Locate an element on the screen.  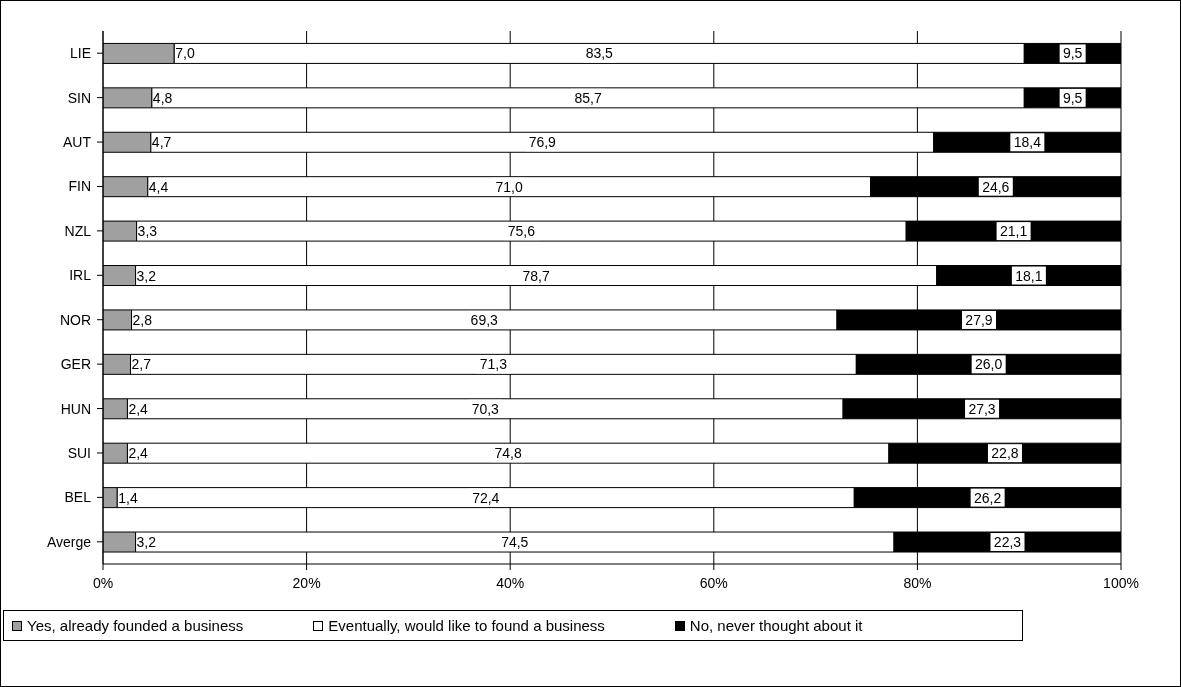
data-label: 72,4 is located at coordinates (486, 497).